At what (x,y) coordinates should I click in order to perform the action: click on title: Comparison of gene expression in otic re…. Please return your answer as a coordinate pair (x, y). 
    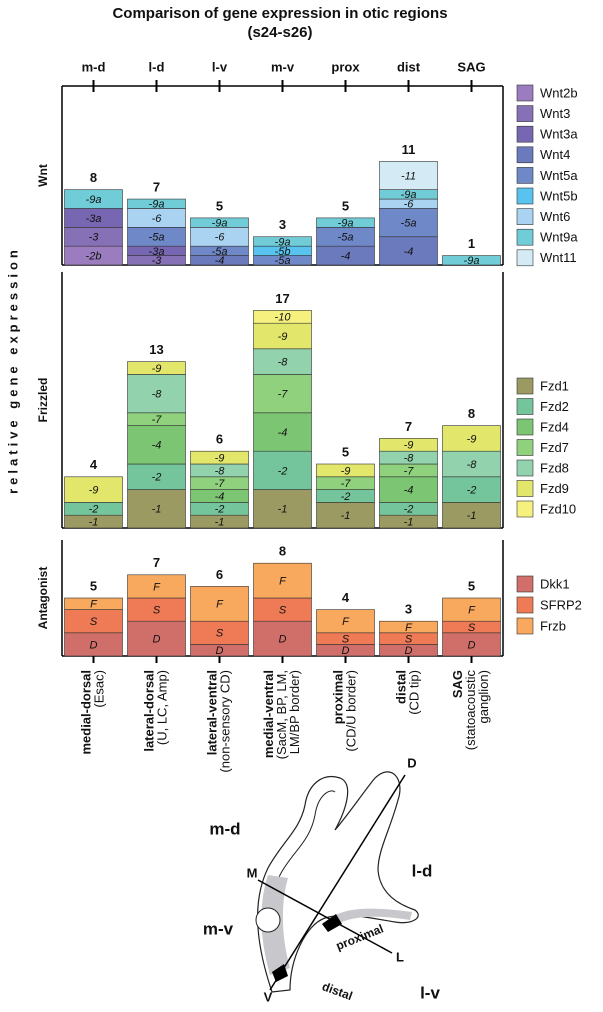
    Looking at the image, I should click on (279, 13).